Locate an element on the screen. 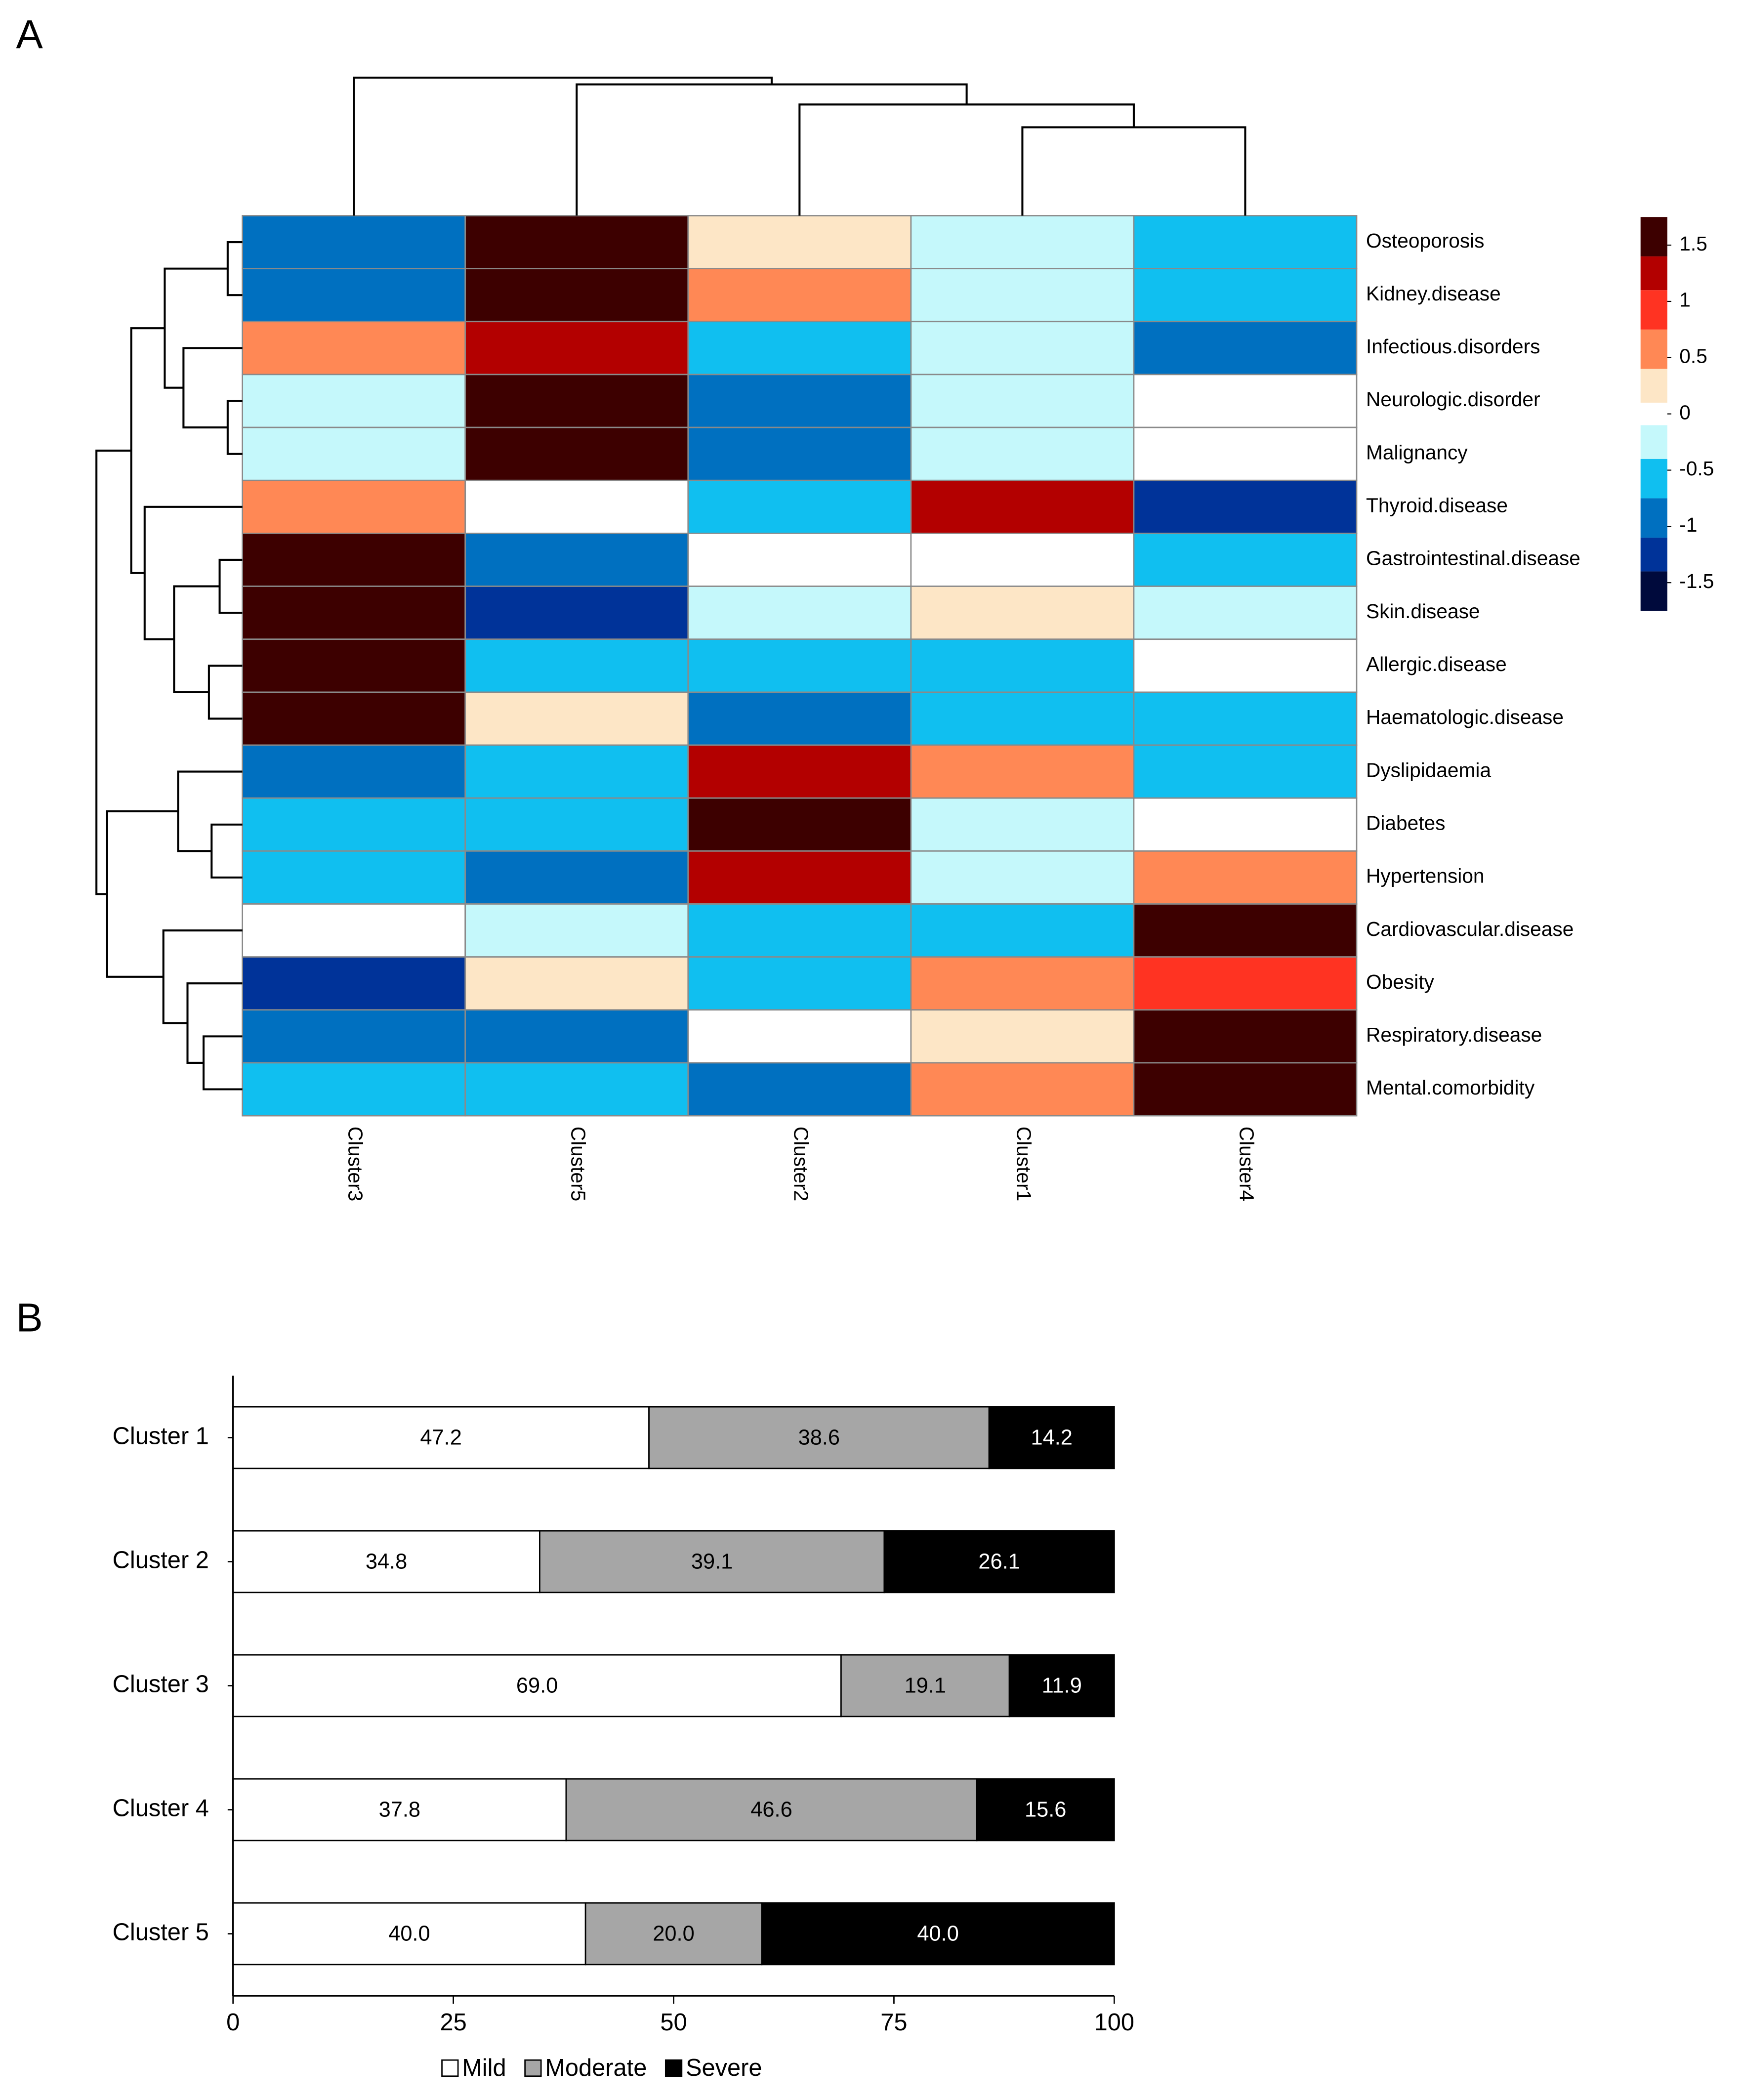  colorbar-tick-label: 1.5 is located at coordinates (1693, 243).